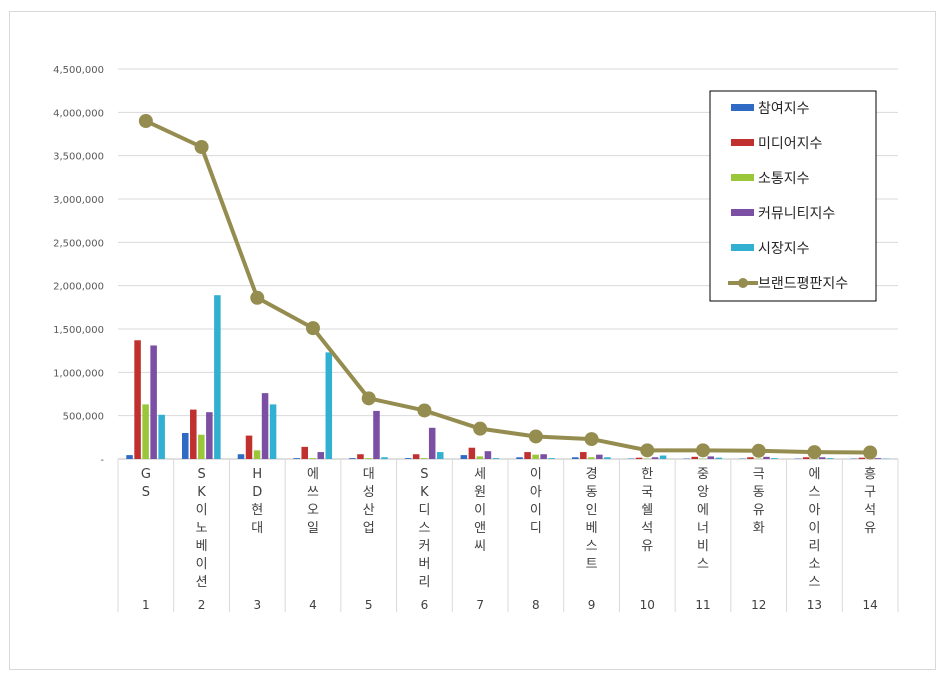  I want to click on point-브랜드평판지수-경동인베스트, so click(591, 439).